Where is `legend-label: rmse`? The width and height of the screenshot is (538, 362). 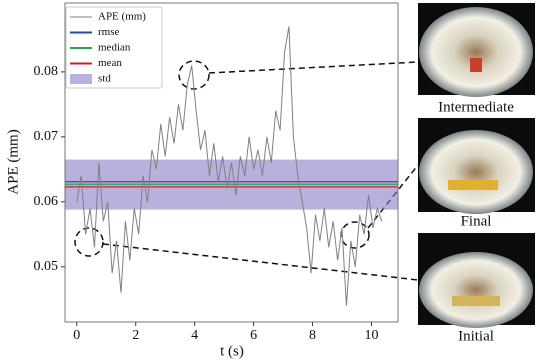 legend-label: rmse is located at coordinates (109, 32).